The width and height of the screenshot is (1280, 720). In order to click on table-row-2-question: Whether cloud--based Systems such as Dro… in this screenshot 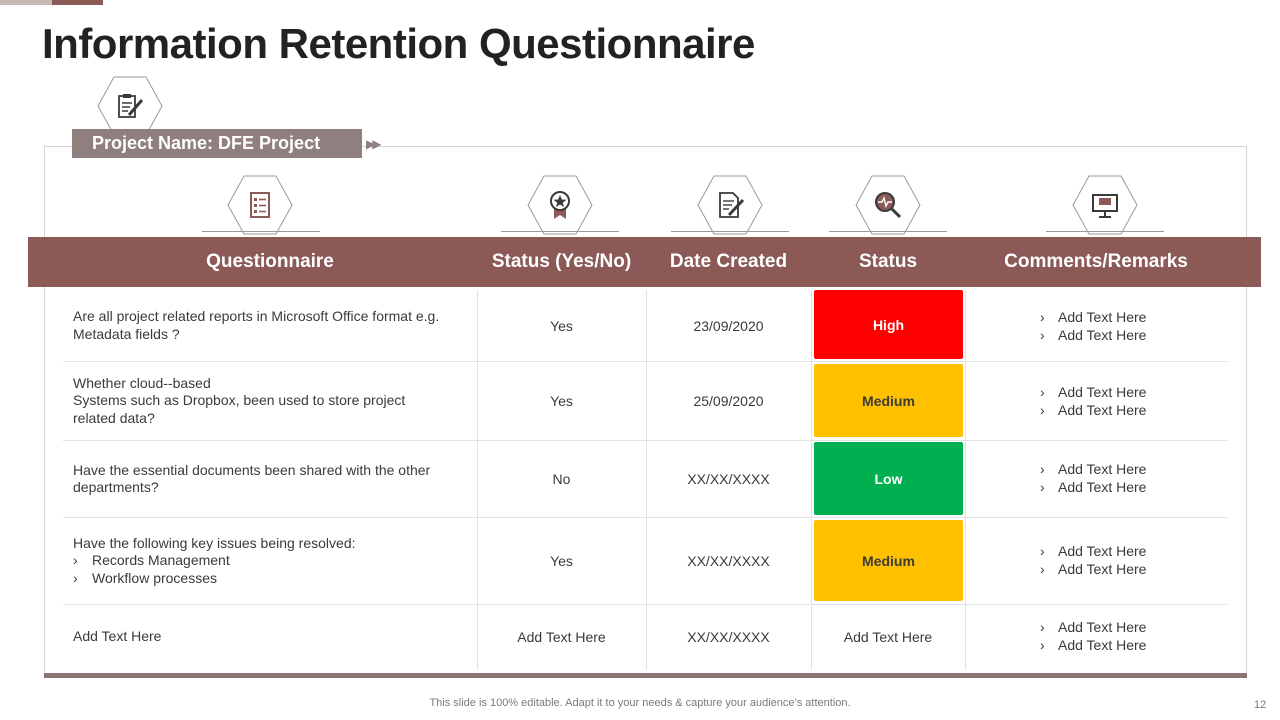, I will do `click(239, 400)`.